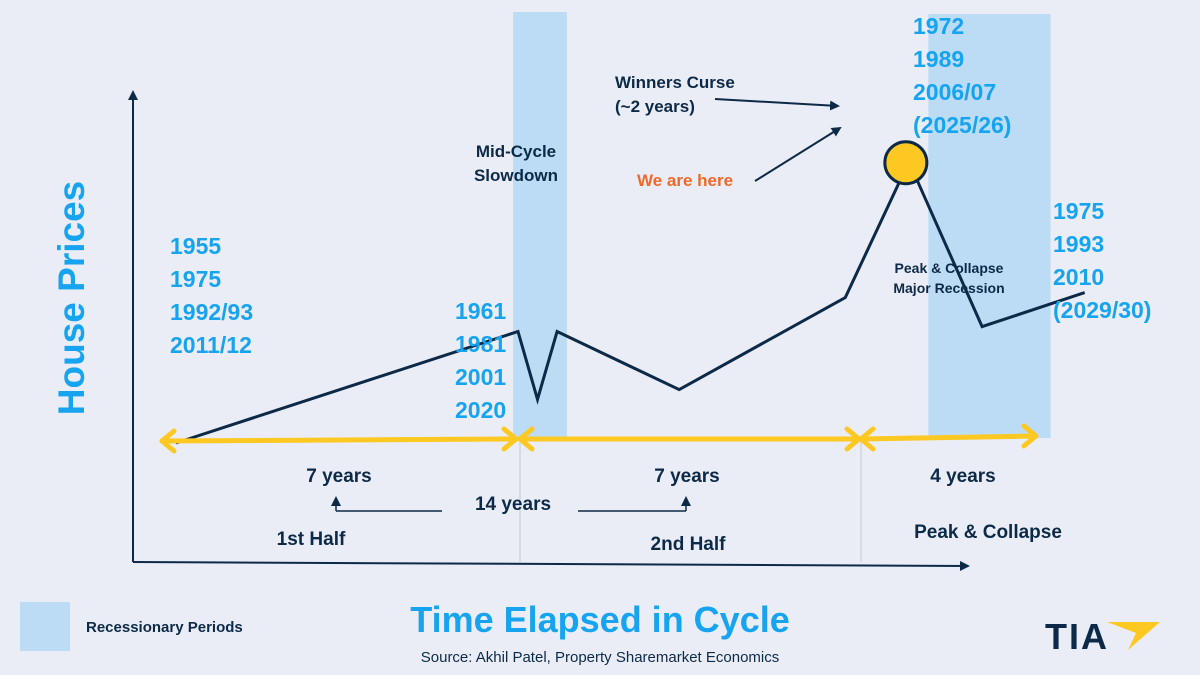 The width and height of the screenshot is (1200, 675). Describe the element at coordinates (938, 59) in the screenshot. I see `year-label: 1989` at that location.